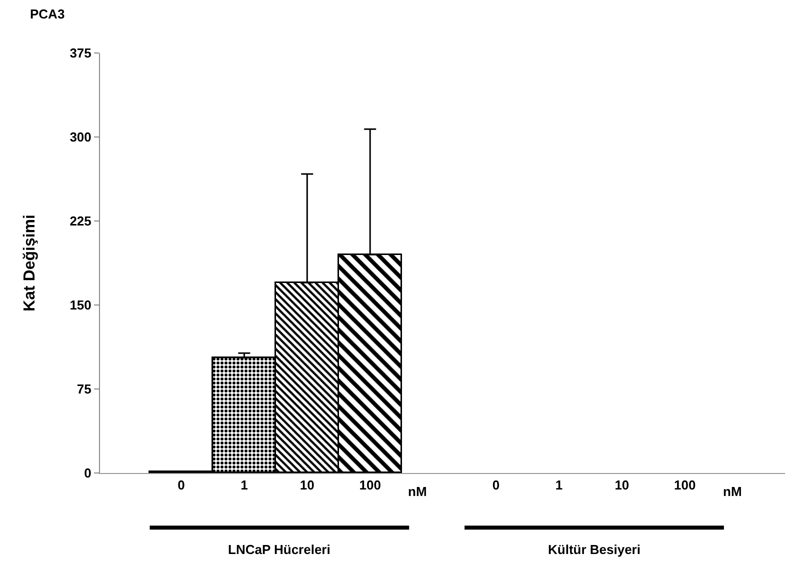 The width and height of the screenshot is (785, 565). What do you see at coordinates (594, 549) in the screenshot?
I see `text: Kültür Besiyeri` at bounding box center [594, 549].